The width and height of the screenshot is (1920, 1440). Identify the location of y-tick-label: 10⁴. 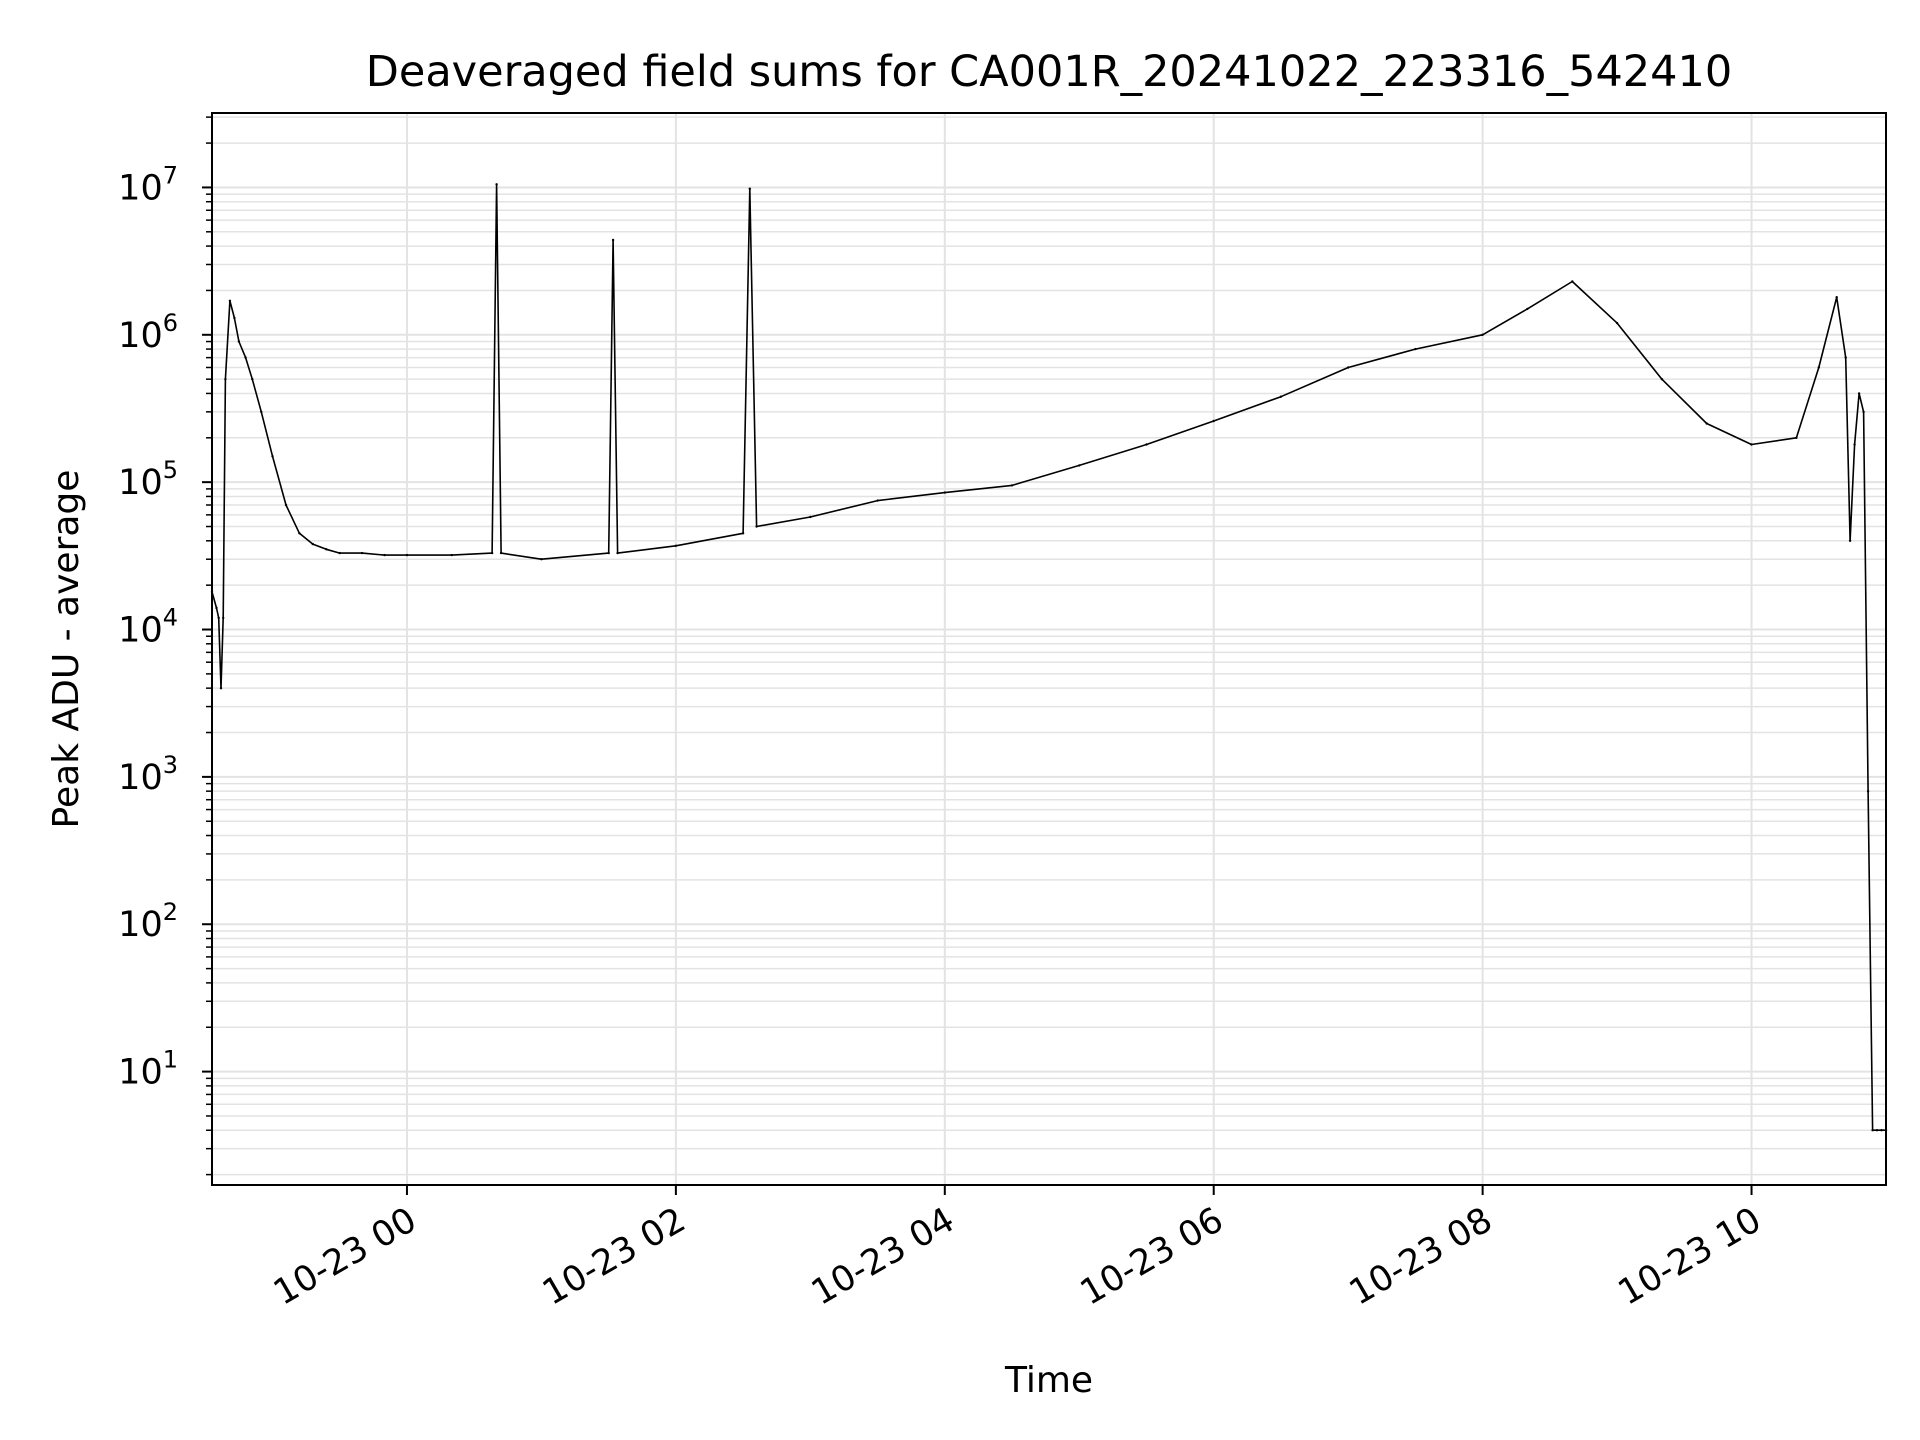
(148, 627).